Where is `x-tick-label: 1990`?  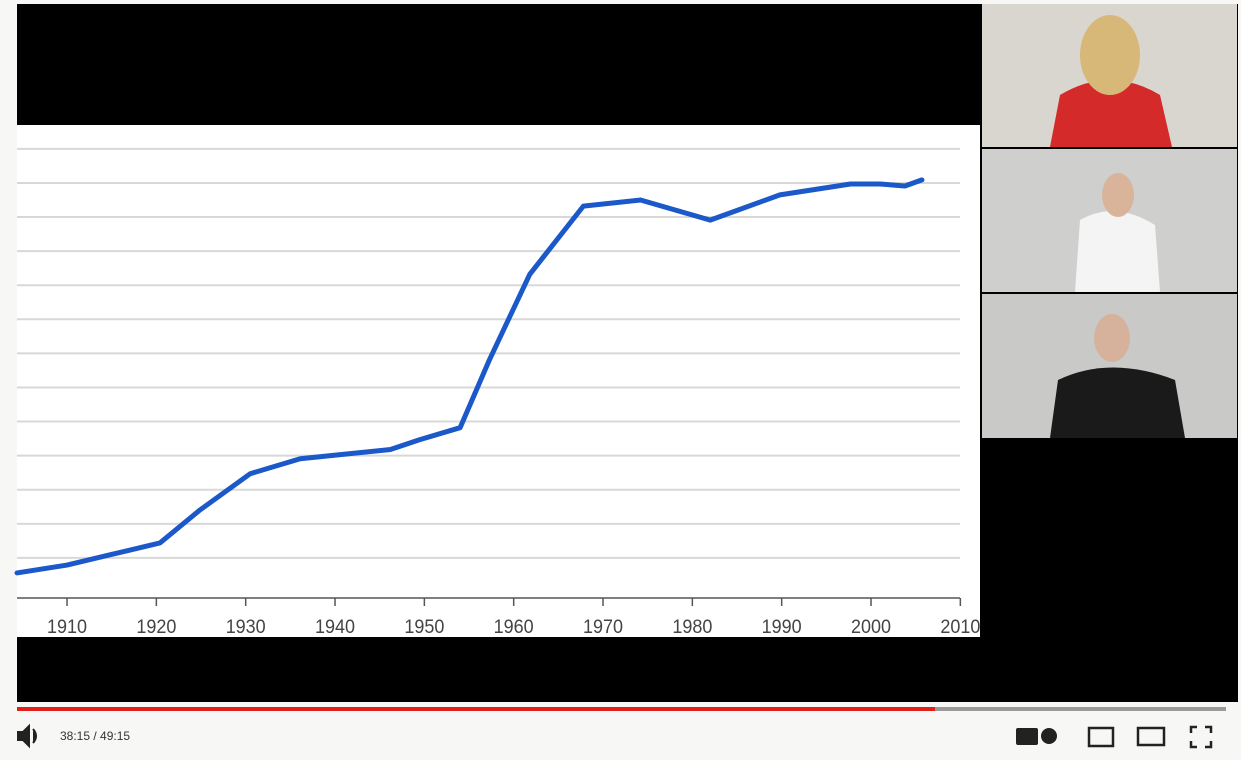
x-tick-label: 1990 is located at coordinates (782, 627).